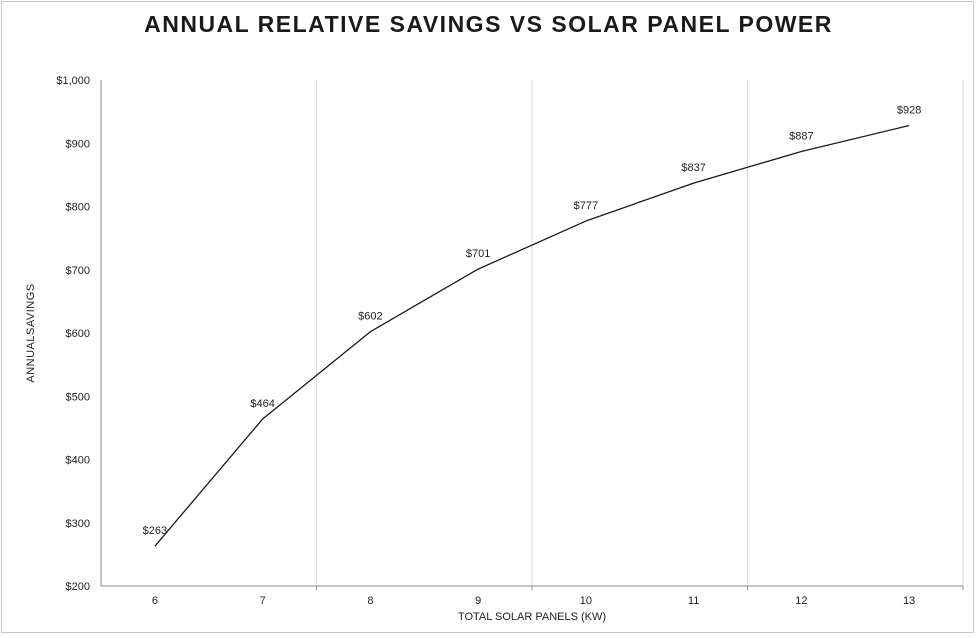  What do you see at coordinates (78, 144) in the screenshot?
I see `y-tick-label: $900` at bounding box center [78, 144].